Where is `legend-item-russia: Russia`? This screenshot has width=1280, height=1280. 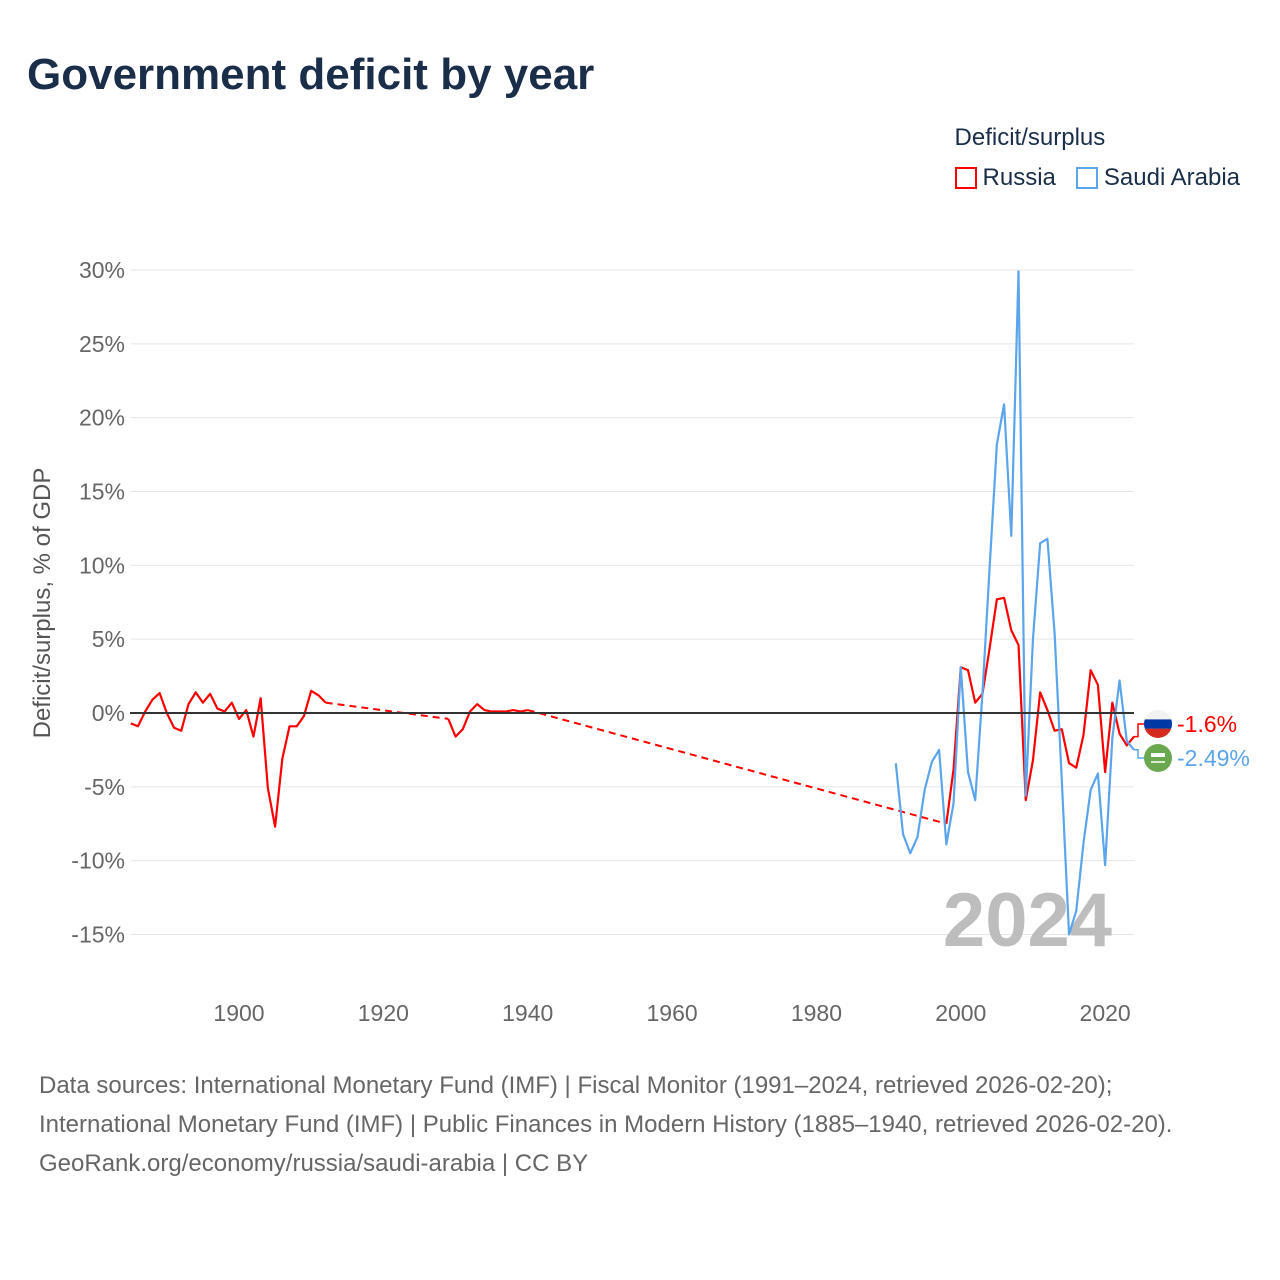 legend-item-russia: Russia is located at coordinates (1005, 178).